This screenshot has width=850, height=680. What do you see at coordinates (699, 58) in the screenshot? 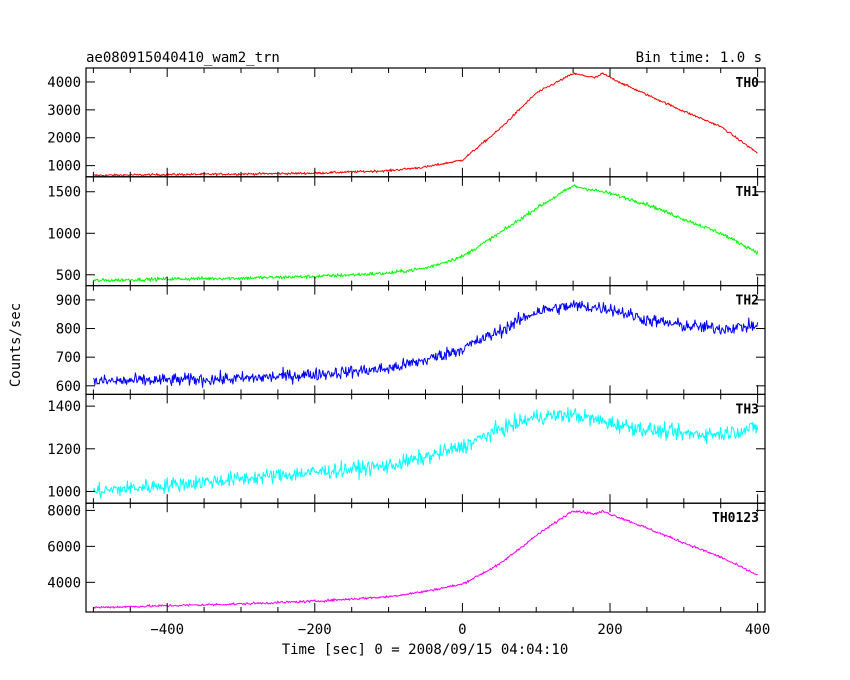
I see `bin-time-label: Bin time: 1.0 s` at bounding box center [699, 58].